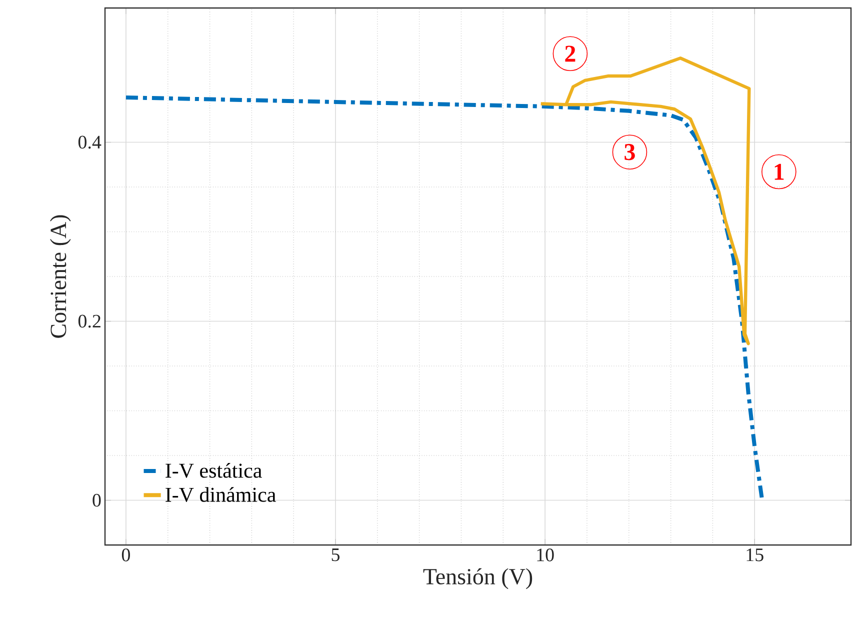 The width and height of the screenshot is (855, 631). What do you see at coordinates (60, 276) in the screenshot?
I see `y-axis-title: Corriente (A)` at bounding box center [60, 276].